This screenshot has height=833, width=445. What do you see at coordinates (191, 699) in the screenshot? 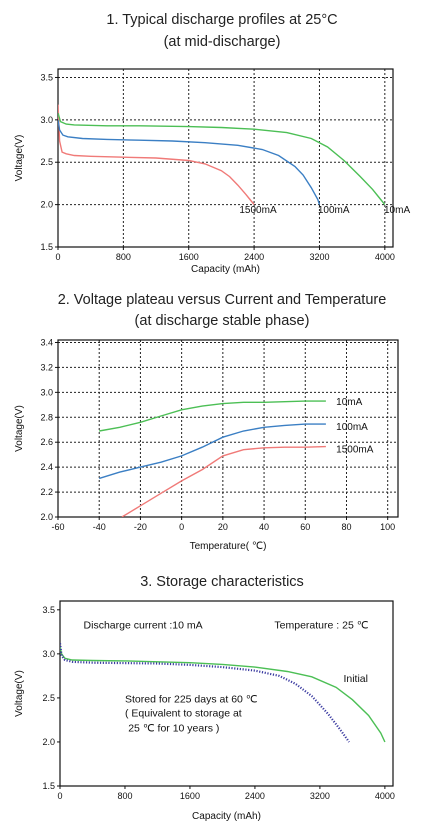
I see `annotation-text: Stored for 225 days at 60 ℃` at bounding box center [191, 699].